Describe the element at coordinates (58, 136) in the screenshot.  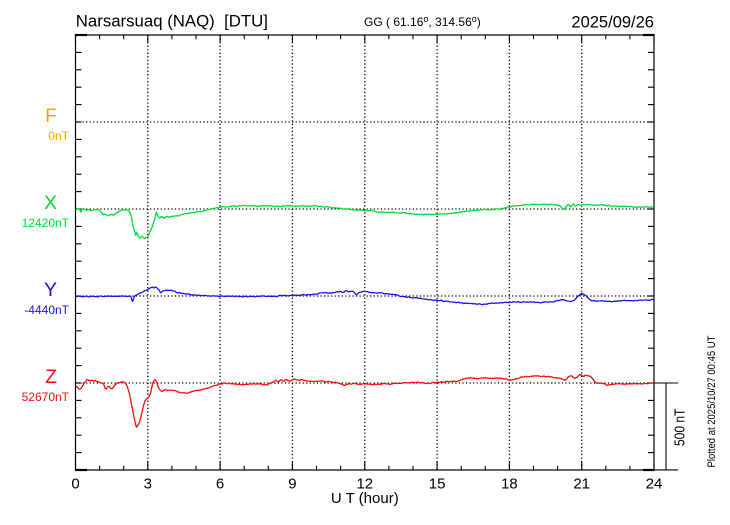
I see `svg-text: 0nT` at that location.